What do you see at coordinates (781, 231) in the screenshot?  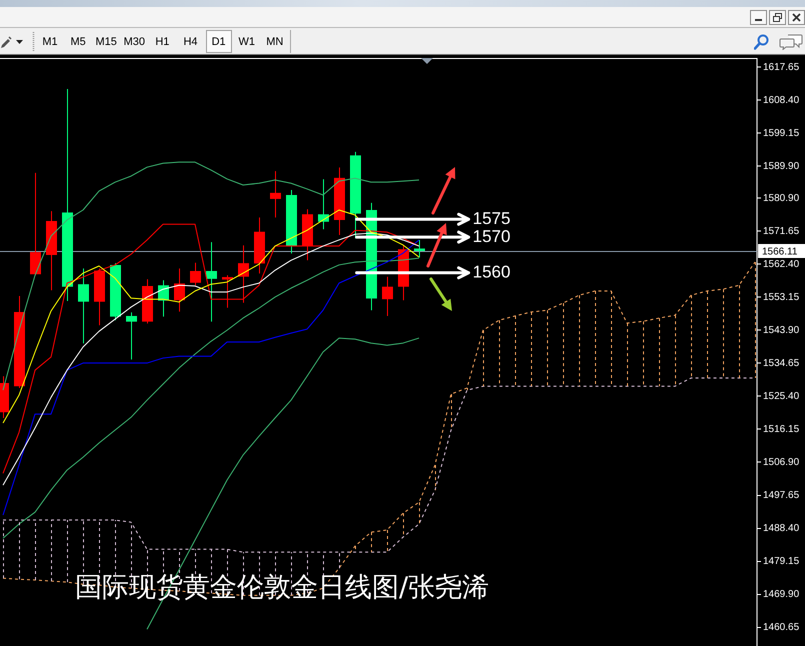 I see `y-tick-label: 1571.65` at bounding box center [781, 231].